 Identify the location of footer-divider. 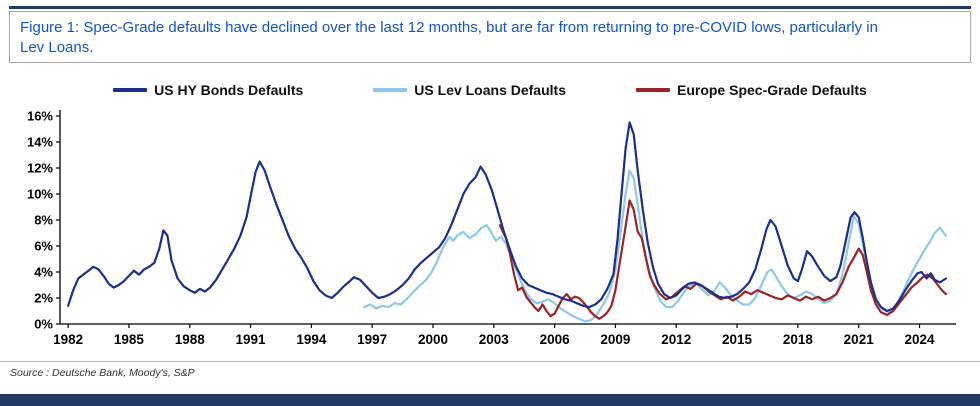
(490, 361).